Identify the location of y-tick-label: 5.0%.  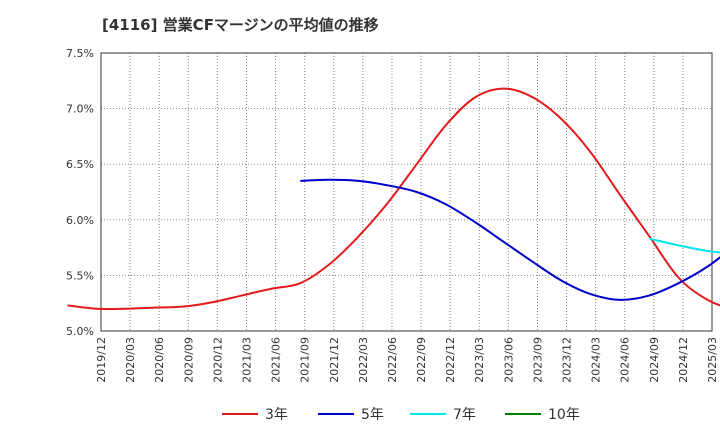
(80, 331).